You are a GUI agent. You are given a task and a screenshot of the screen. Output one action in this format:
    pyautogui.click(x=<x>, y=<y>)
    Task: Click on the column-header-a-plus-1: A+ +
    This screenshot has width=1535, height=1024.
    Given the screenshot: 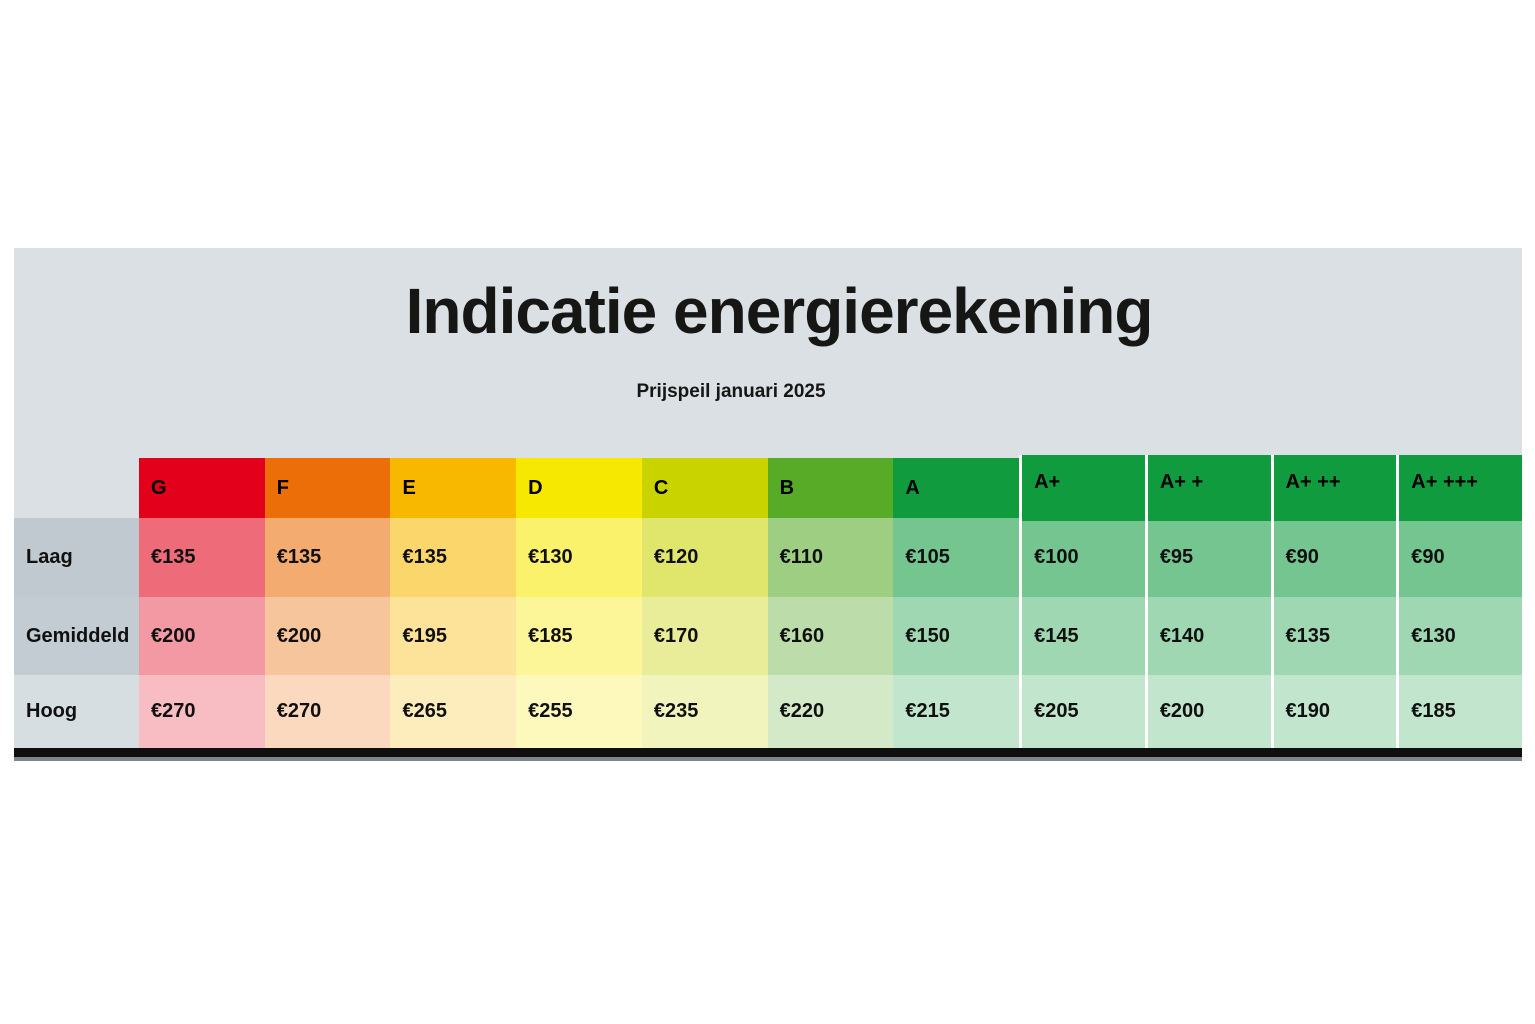 What is the action you would take?
    pyautogui.click(x=1207, y=488)
    